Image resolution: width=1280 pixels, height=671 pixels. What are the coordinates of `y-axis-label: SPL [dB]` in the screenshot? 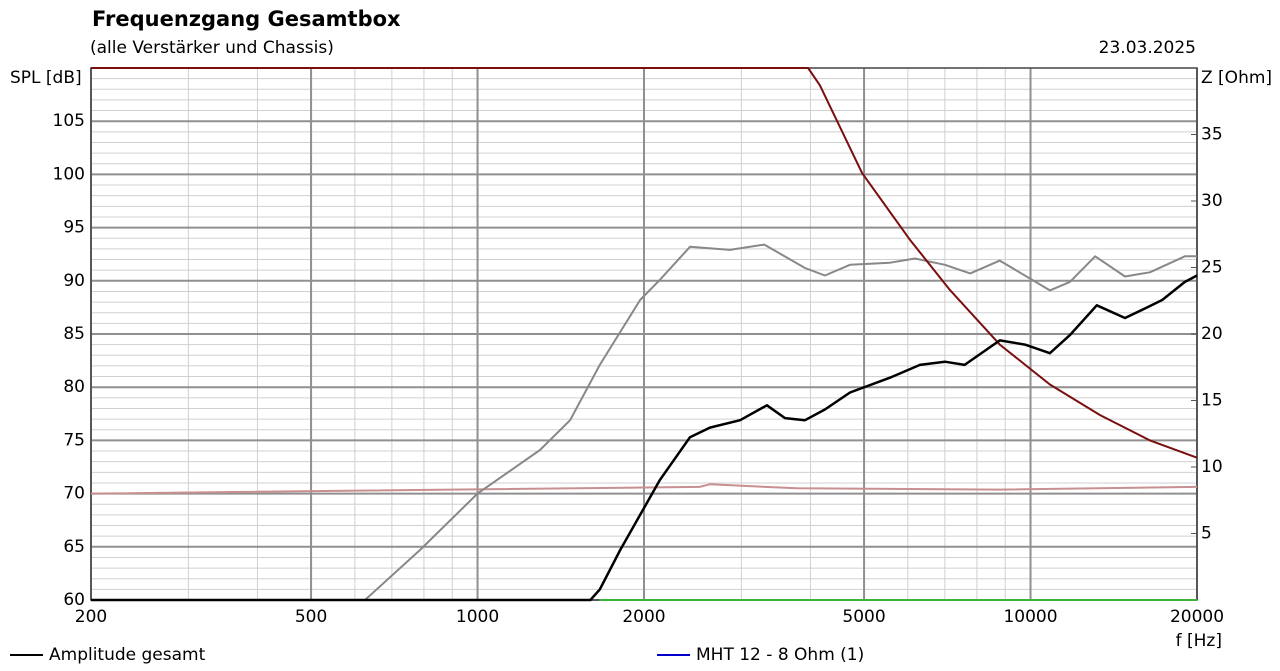 It's located at (46, 78).